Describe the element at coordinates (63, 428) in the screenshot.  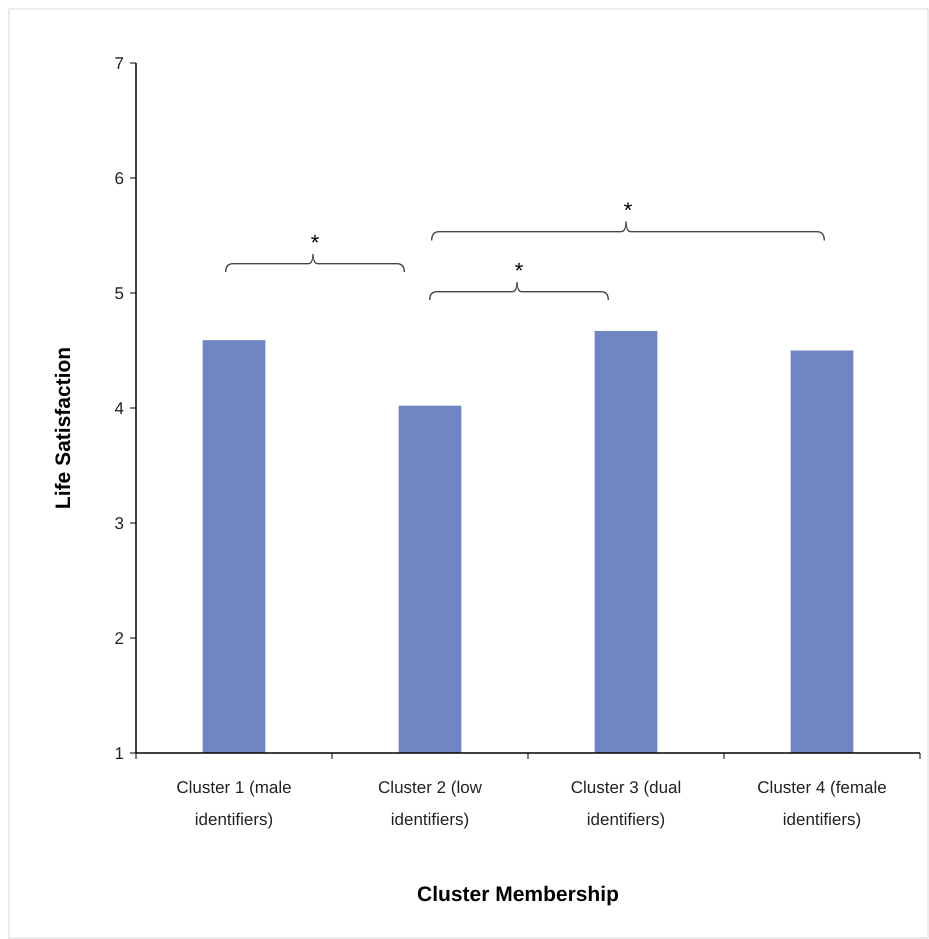
I see `y-axis-title: Life Satisfaction` at that location.